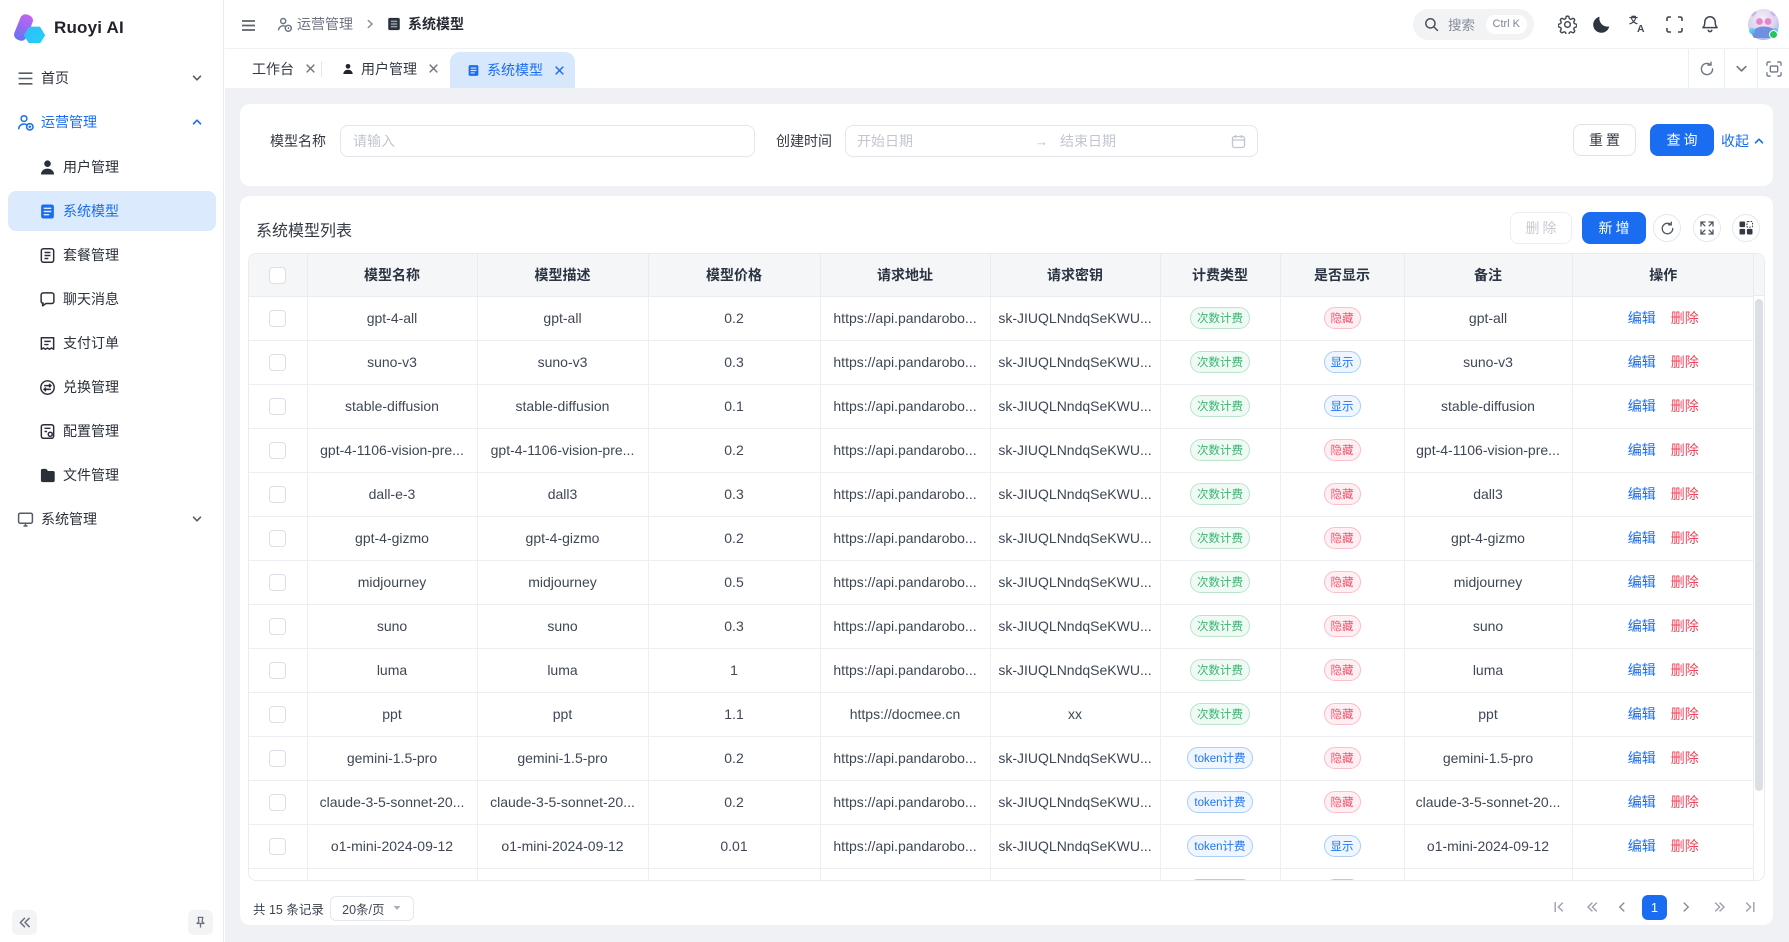  I want to click on svg-text: A, so click(1641, 29).